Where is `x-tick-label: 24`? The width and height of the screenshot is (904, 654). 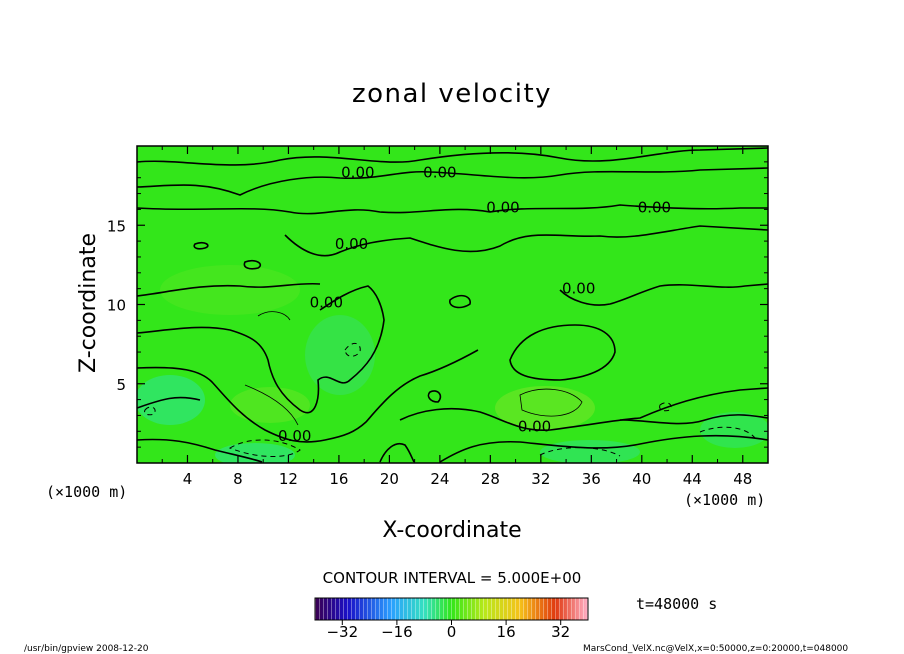 x-tick-label: 24 is located at coordinates (439, 479).